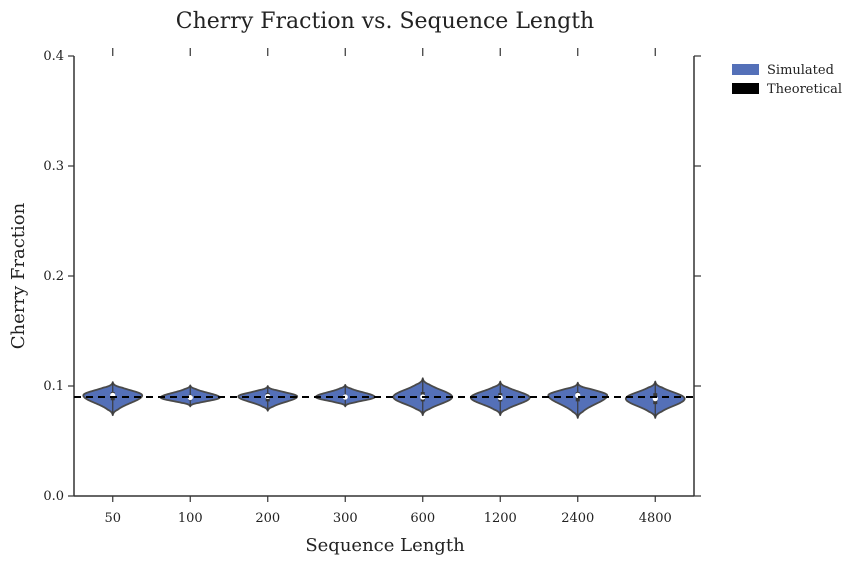 Image resolution: width=866 pixels, height=563 pixels. What do you see at coordinates (112, 518) in the screenshot?
I see `x-tick-label: 50` at bounding box center [112, 518].